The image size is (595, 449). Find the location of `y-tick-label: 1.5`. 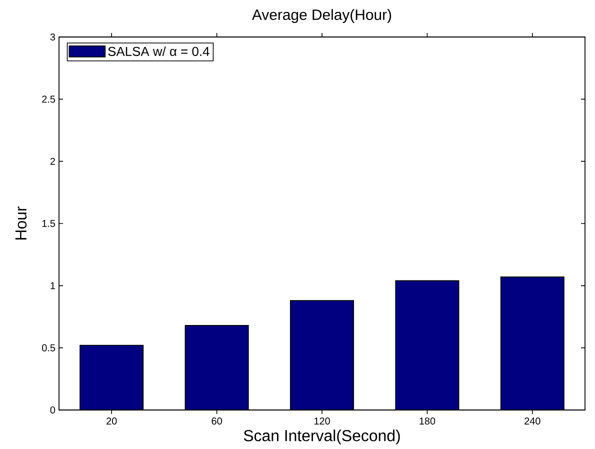

y-tick-label: 1.5 is located at coordinates (49, 223).